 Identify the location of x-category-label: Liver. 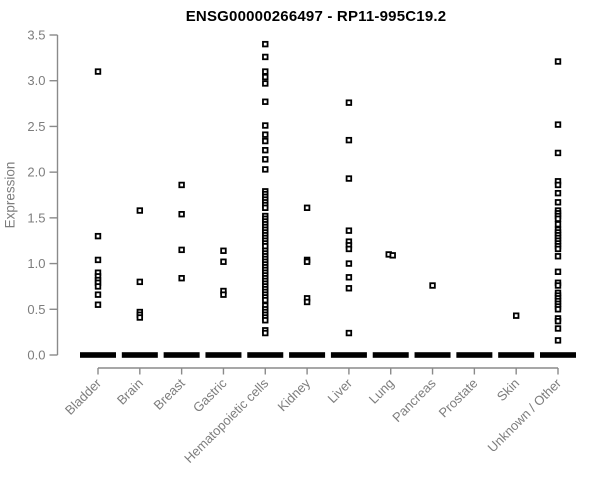
(339, 390).